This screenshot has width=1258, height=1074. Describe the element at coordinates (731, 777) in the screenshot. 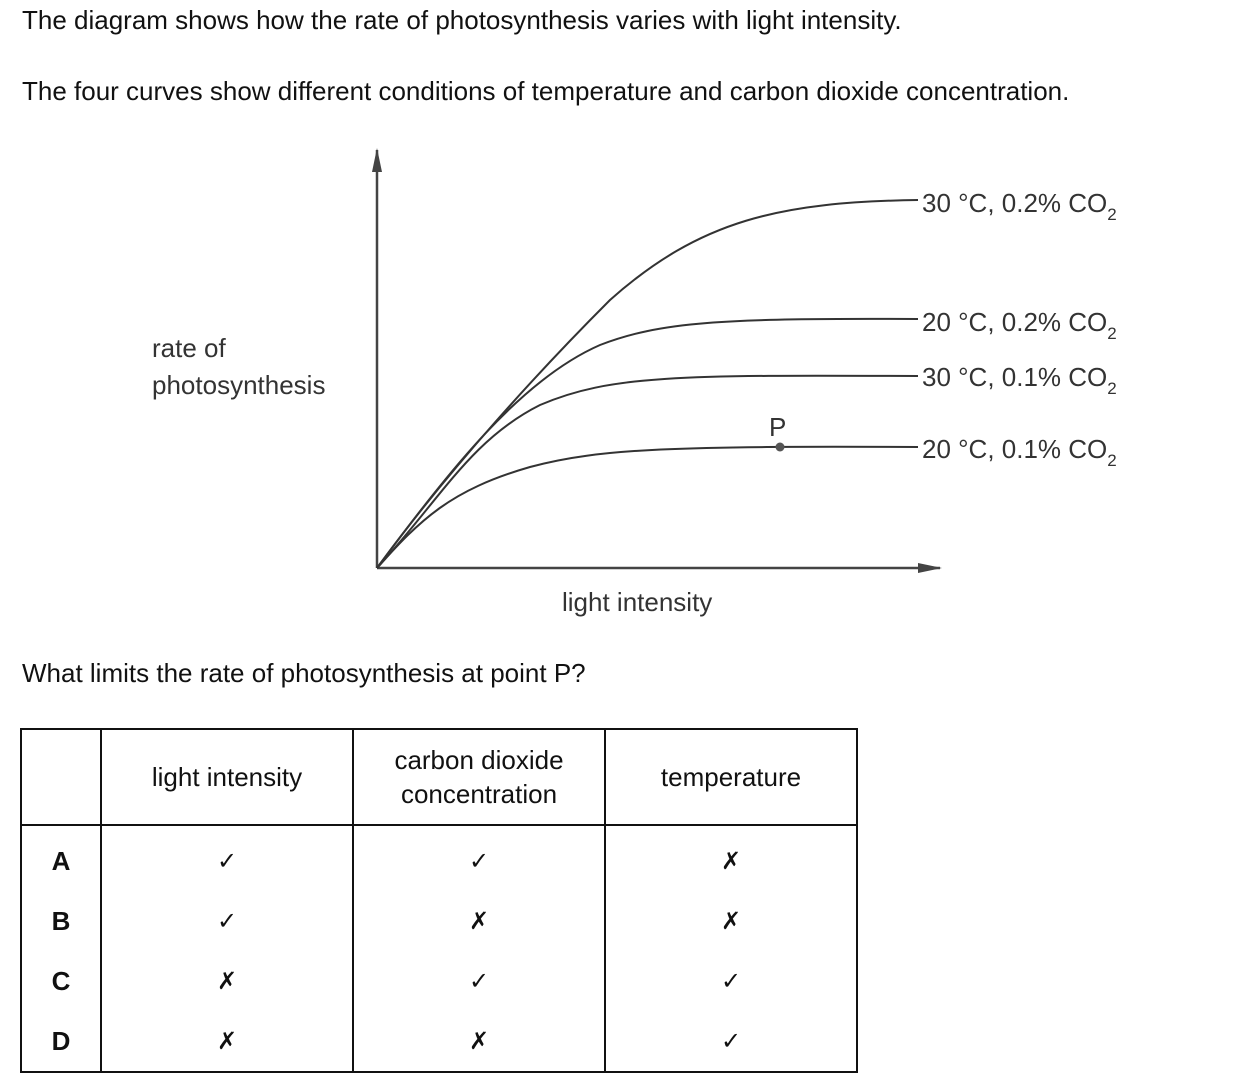

I see `header-temperature: temperature` at that location.